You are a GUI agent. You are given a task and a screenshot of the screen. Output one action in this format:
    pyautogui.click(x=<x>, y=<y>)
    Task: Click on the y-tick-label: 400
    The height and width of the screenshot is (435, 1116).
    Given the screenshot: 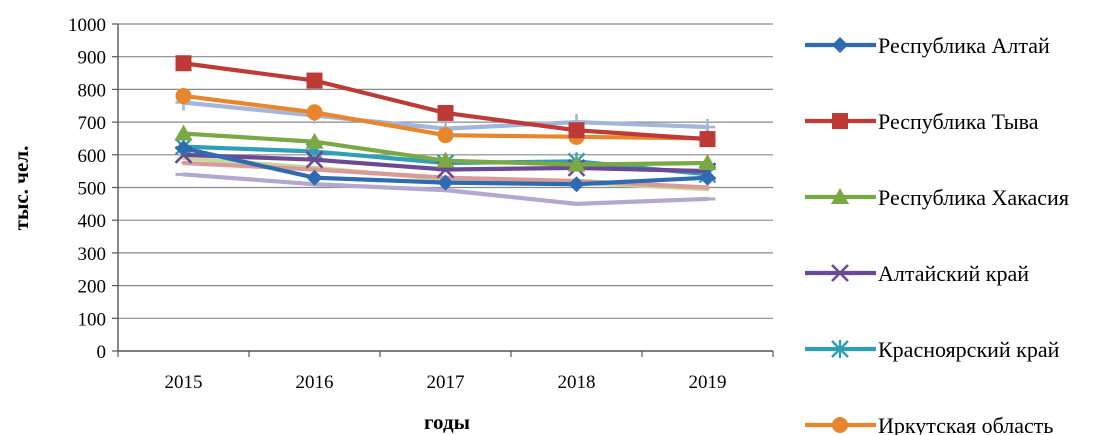 What is the action you would take?
    pyautogui.click(x=92, y=221)
    